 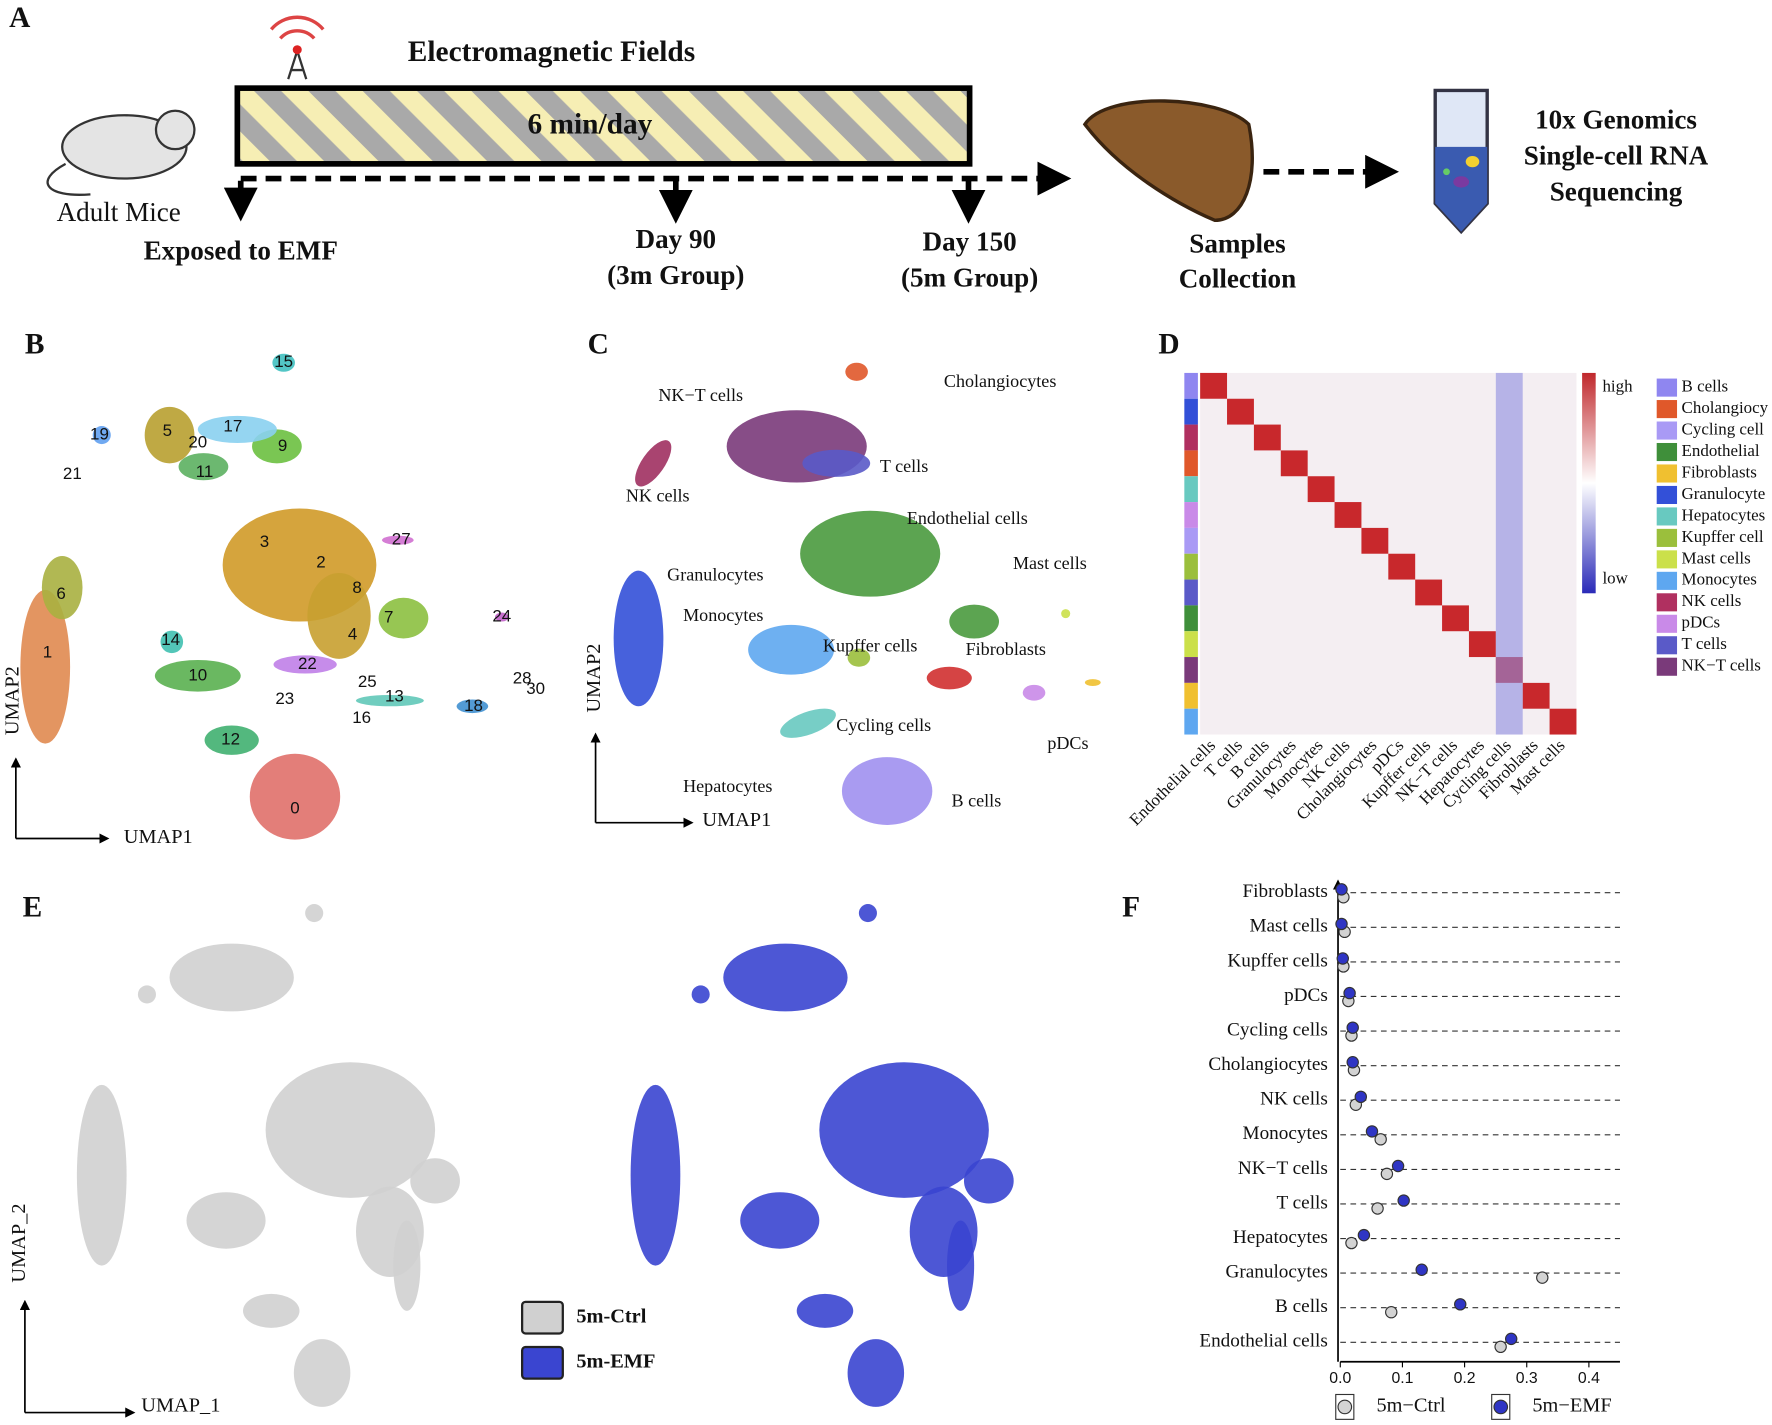 What do you see at coordinates (1705, 385) in the screenshot?
I see `legend-label: B cells` at bounding box center [1705, 385].